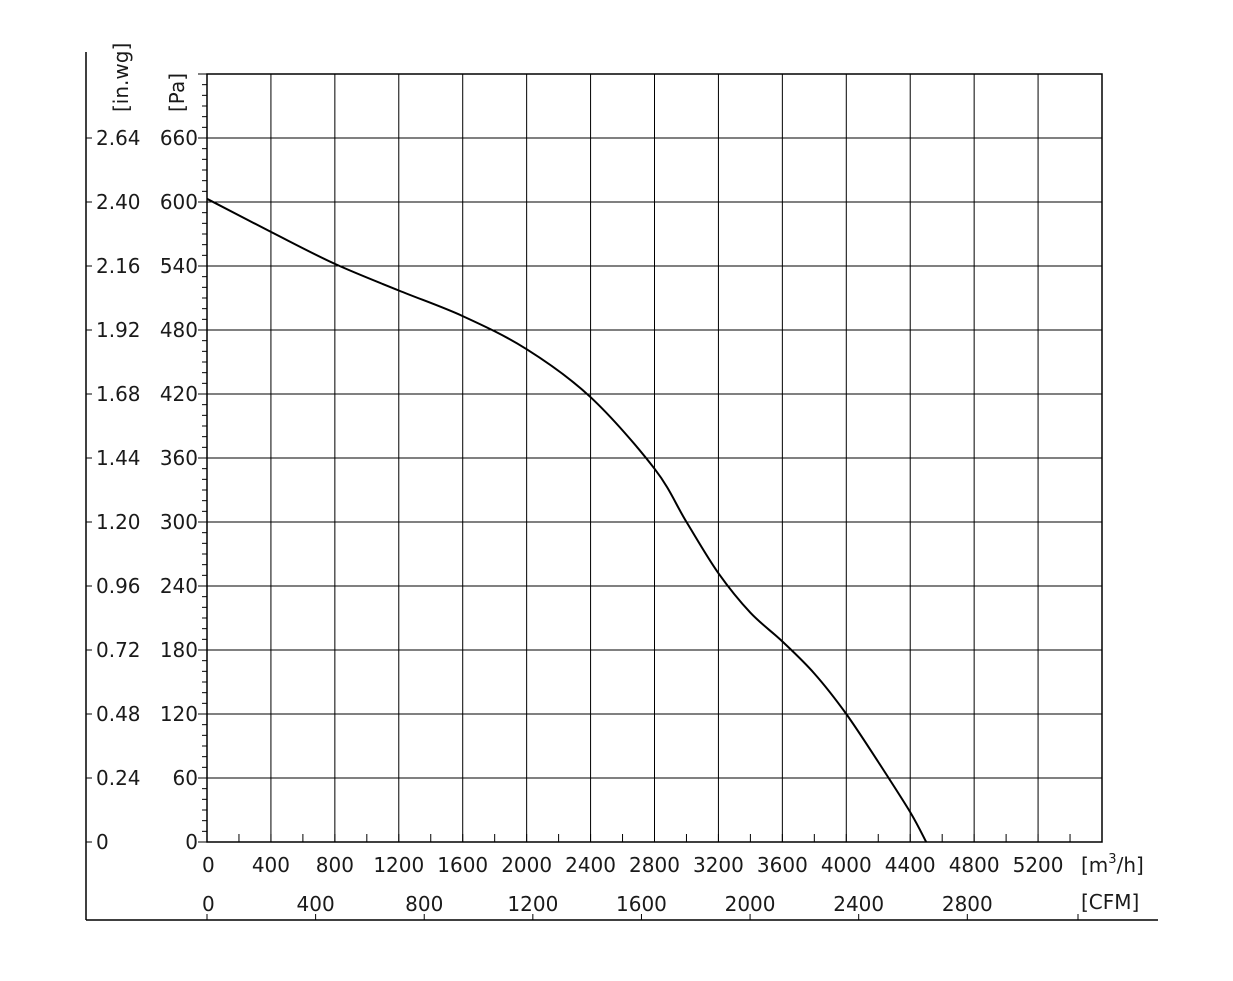  Describe the element at coordinates (118, 778) in the screenshot. I see `y-tick-inwg: 0.24` at that location.